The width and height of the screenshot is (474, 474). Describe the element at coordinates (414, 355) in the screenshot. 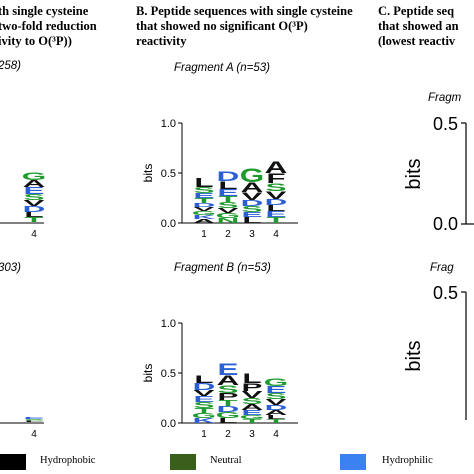

I see `logo-c-bottom-ylabel: bits` at that location.